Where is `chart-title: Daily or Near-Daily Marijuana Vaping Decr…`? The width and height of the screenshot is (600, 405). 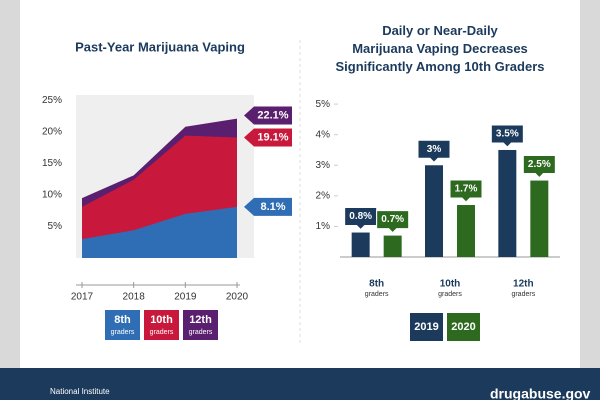
chart-title: Daily or Near-Daily Marijuana Vaping Decr… is located at coordinates (439, 48).